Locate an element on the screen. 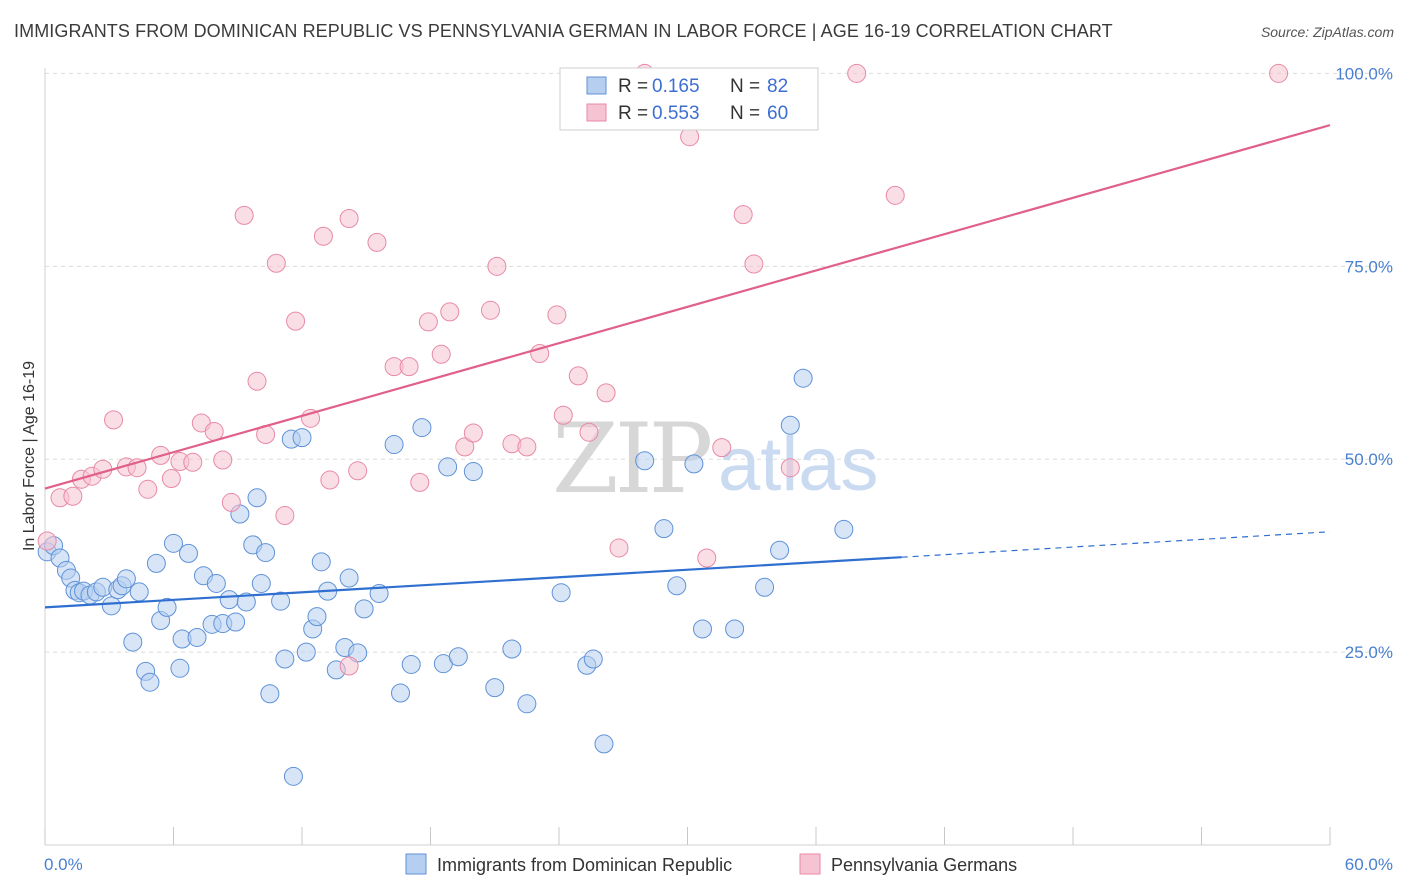 The image size is (1406, 892). y-tick-label: 100.0% is located at coordinates (1364, 73).